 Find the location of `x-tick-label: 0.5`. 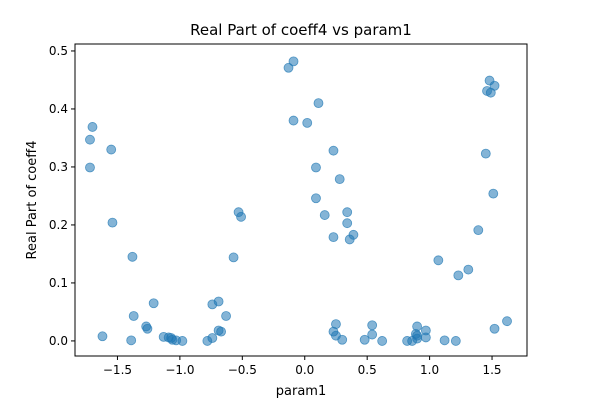

x-tick-label: 0.5 is located at coordinates (367, 370).